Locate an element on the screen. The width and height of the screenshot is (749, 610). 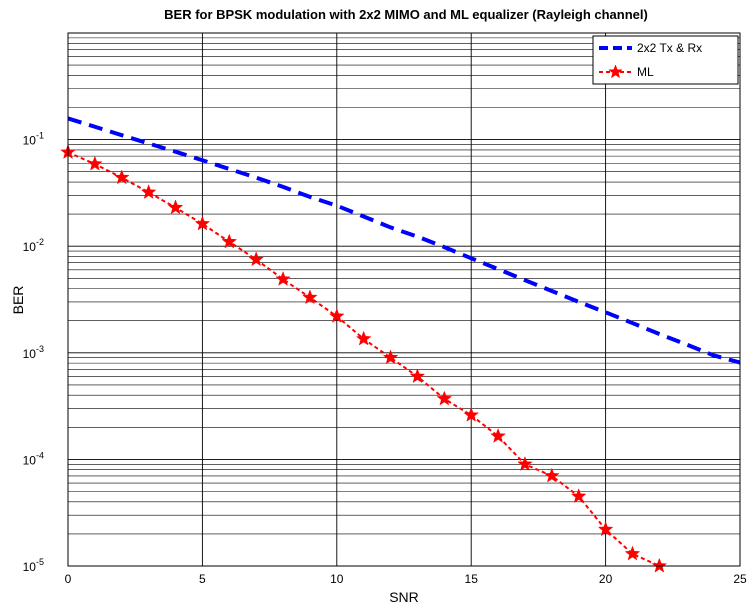
y-tick-labels: 10⁻¹ 10⁻² 10⁻³ 10⁻⁴ 10⁻⁵ is located at coordinates (33, 352).